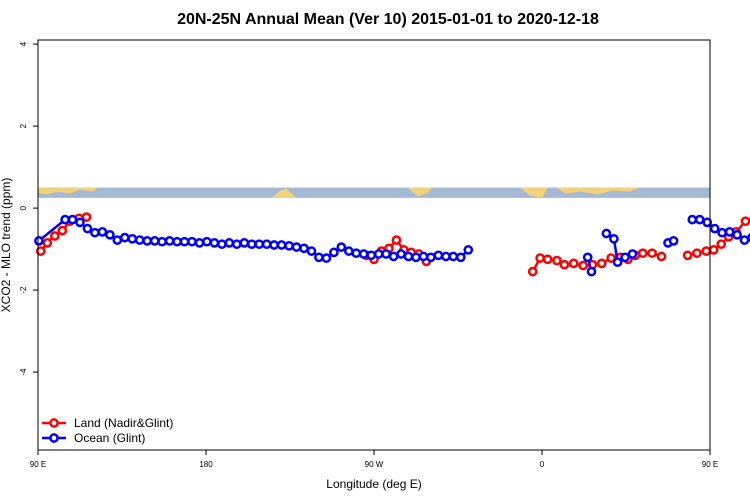 Image resolution: width=750 pixels, height=500 pixels. I want to click on legend: Land (Nadir&Glint)Ocean (Glint), so click(107, 430).